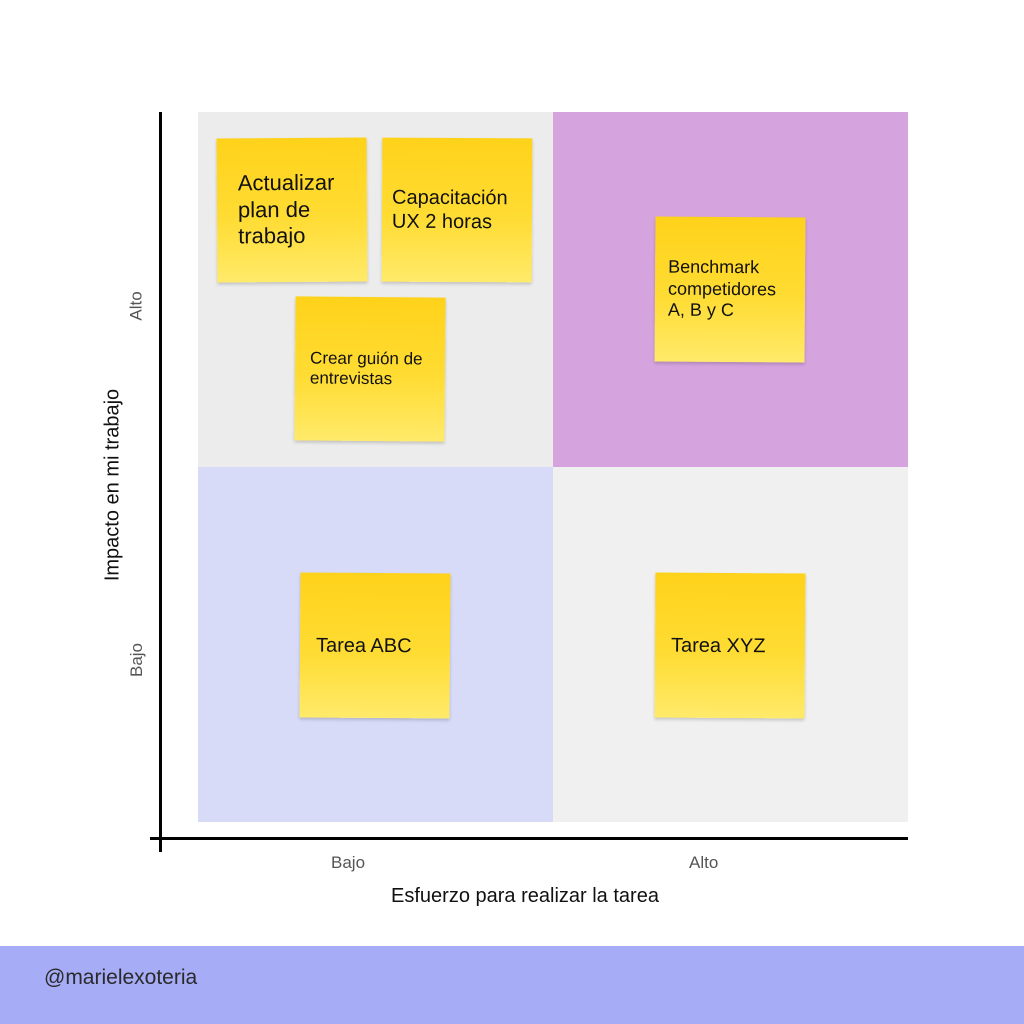 The image size is (1024, 1024). Describe the element at coordinates (137, 660) in the screenshot. I see `y-tick-bajo: Bajo` at that location.